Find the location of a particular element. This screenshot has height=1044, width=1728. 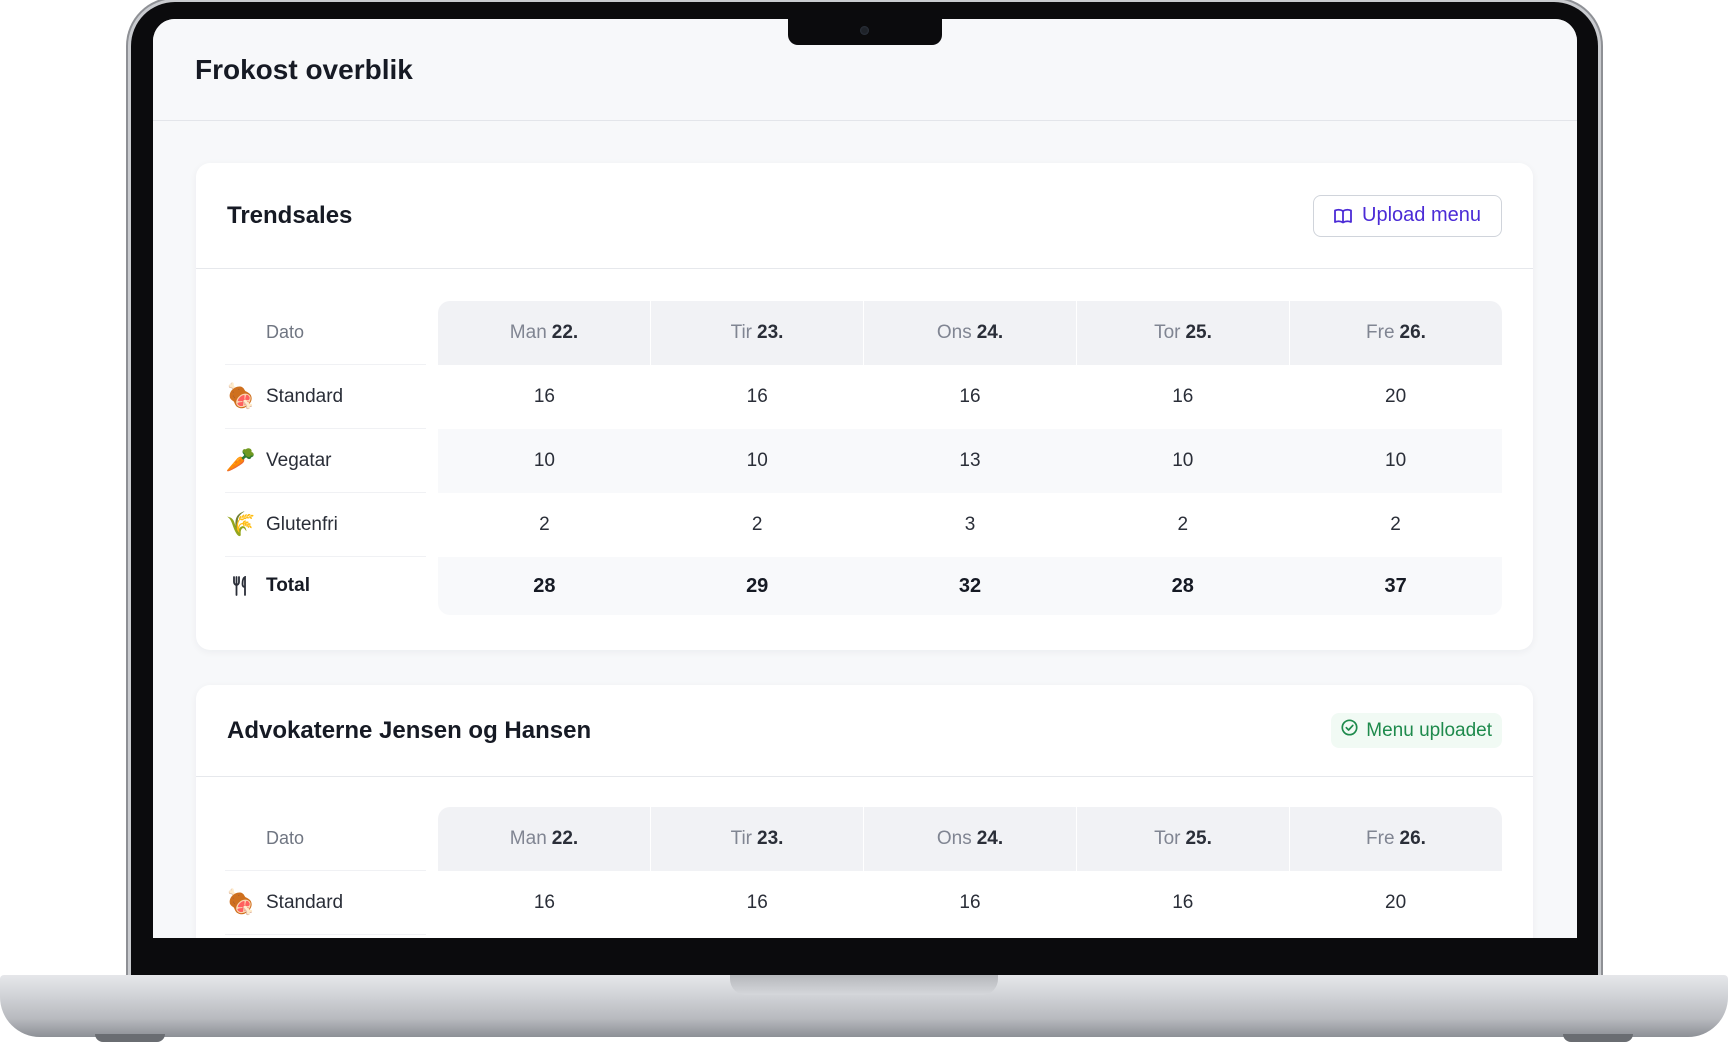

table-row: 10 10 13 10 10 is located at coordinates (970, 461).